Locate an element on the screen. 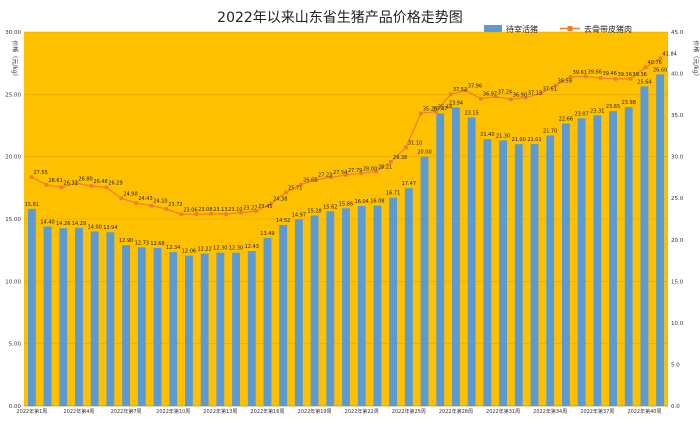 The width and height of the screenshot is (700, 427). right-tick-label: 45.0 is located at coordinates (677, 33).